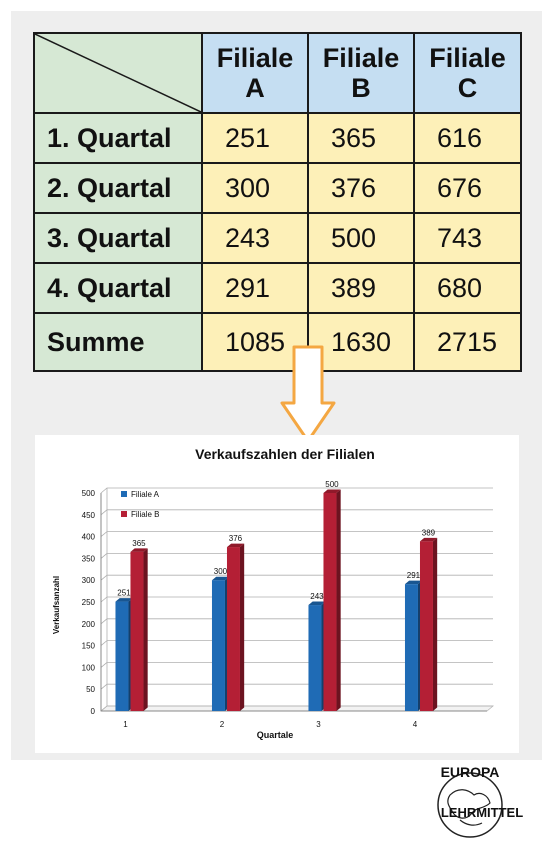 The image size is (553, 853). Describe the element at coordinates (90, 689) in the screenshot. I see `y-tick-label: 50` at that location.